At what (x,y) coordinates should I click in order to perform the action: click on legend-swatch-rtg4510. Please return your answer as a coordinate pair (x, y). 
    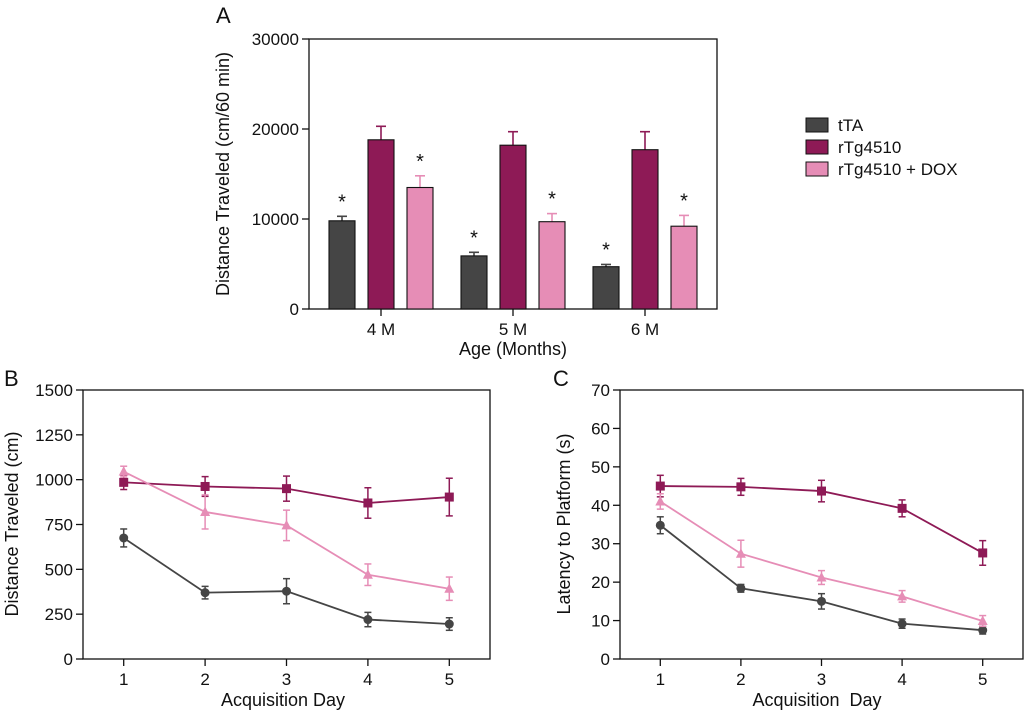
    Looking at the image, I should click on (817, 147).